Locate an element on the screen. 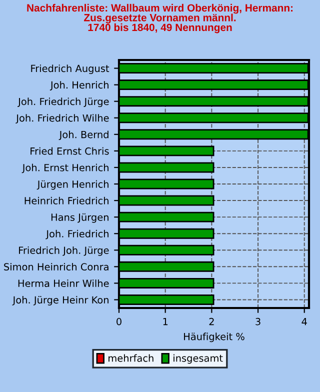  x-tick-label: 2 is located at coordinates (211, 322).